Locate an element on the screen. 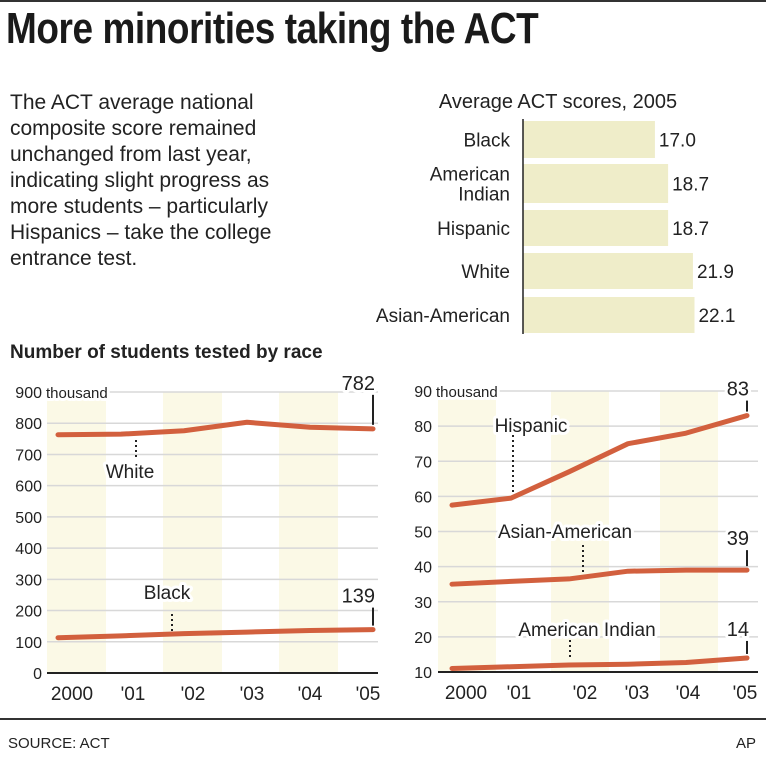 The width and height of the screenshot is (766, 768). bottom-rule is located at coordinates (383, 719).